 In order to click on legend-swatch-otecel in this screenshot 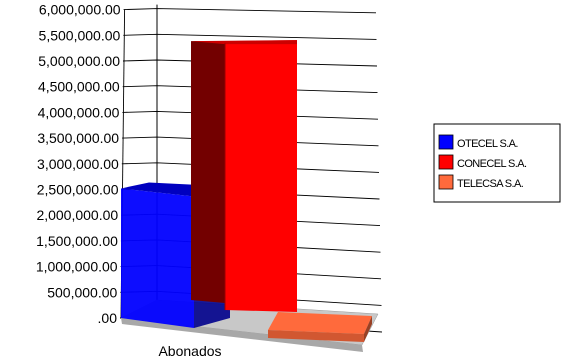, I will do `click(446, 142)`.